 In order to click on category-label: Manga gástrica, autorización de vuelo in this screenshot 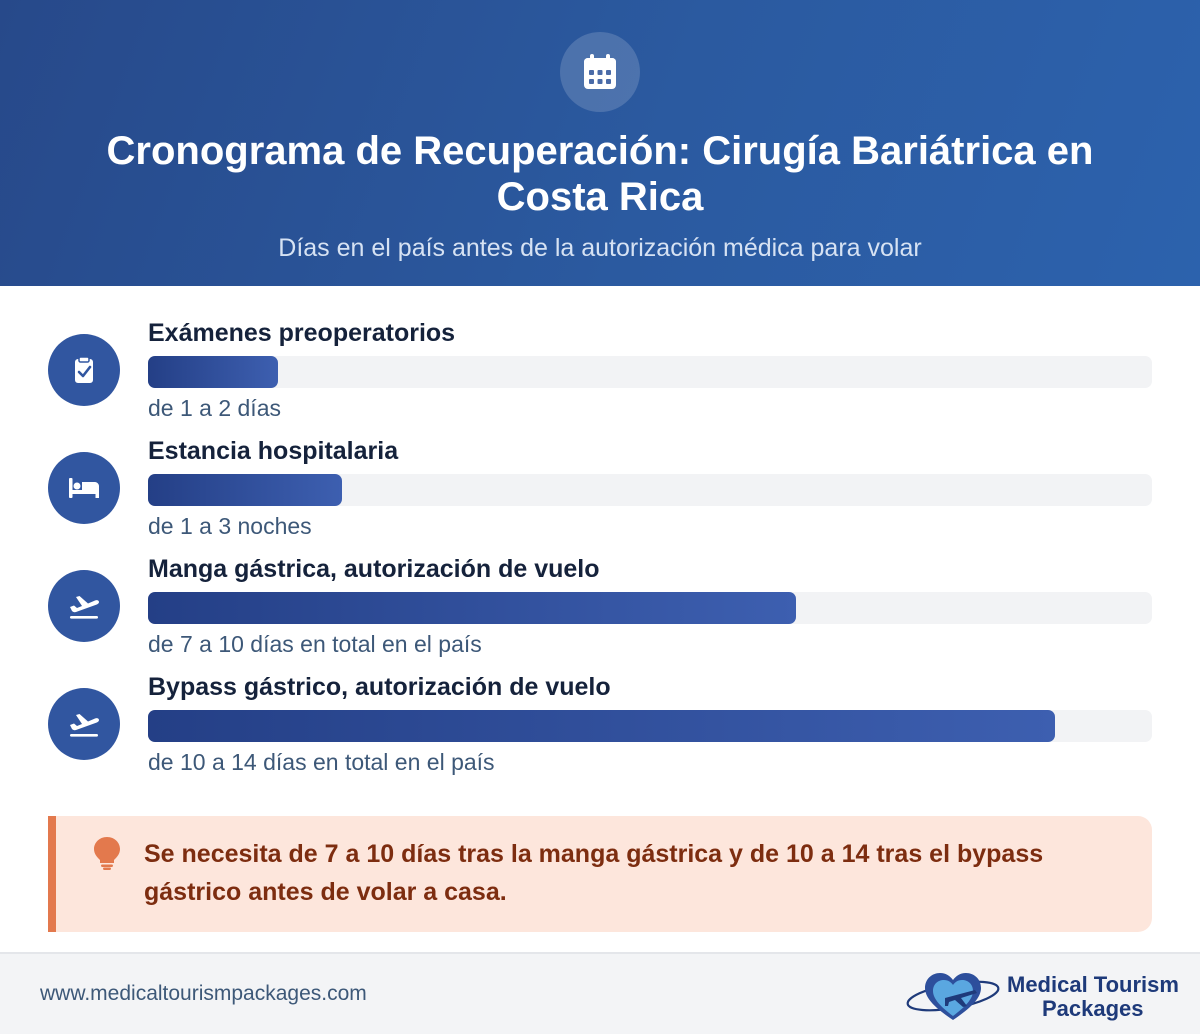, I will do `click(374, 569)`.